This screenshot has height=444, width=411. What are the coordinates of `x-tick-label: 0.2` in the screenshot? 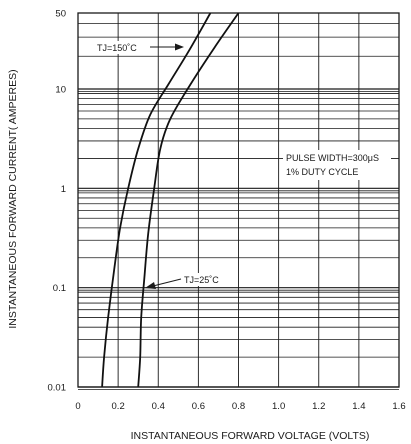 It's located at (118, 406).